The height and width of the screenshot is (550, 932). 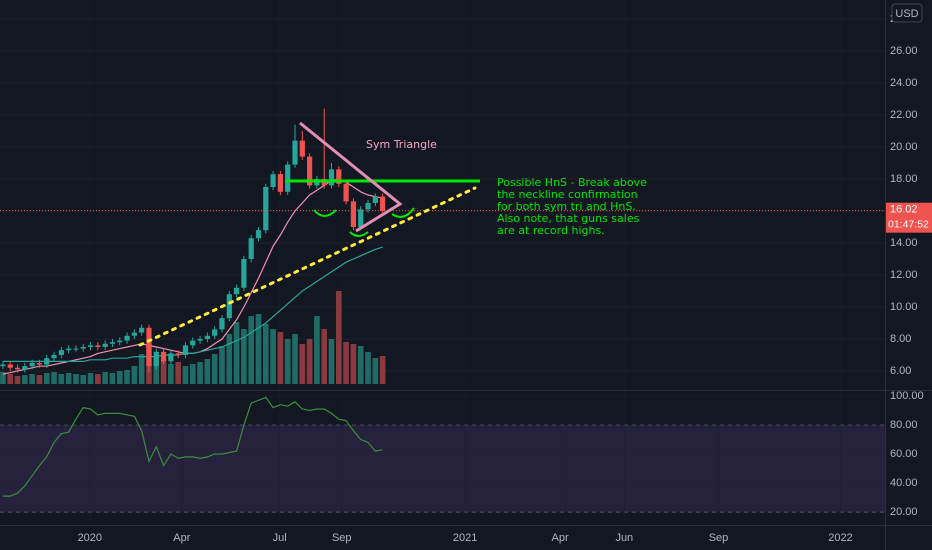 What do you see at coordinates (566, 206) in the screenshot?
I see `annotation: for both sym tri and HnS.` at bounding box center [566, 206].